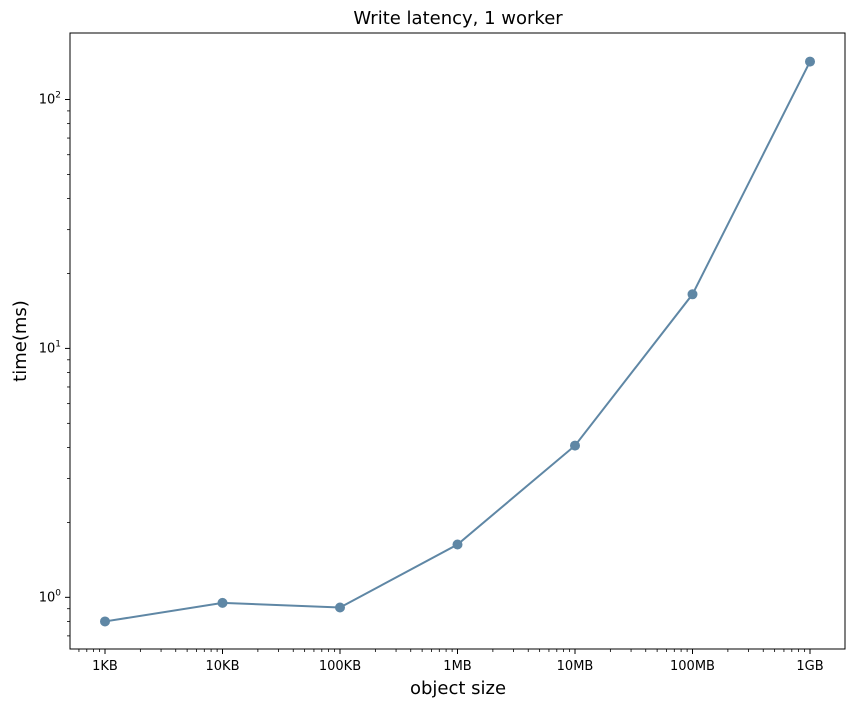 The image size is (854, 707). Describe the element at coordinates (575, 666) in the screenshot. I see `x-tick-label: 10MB` at that location.